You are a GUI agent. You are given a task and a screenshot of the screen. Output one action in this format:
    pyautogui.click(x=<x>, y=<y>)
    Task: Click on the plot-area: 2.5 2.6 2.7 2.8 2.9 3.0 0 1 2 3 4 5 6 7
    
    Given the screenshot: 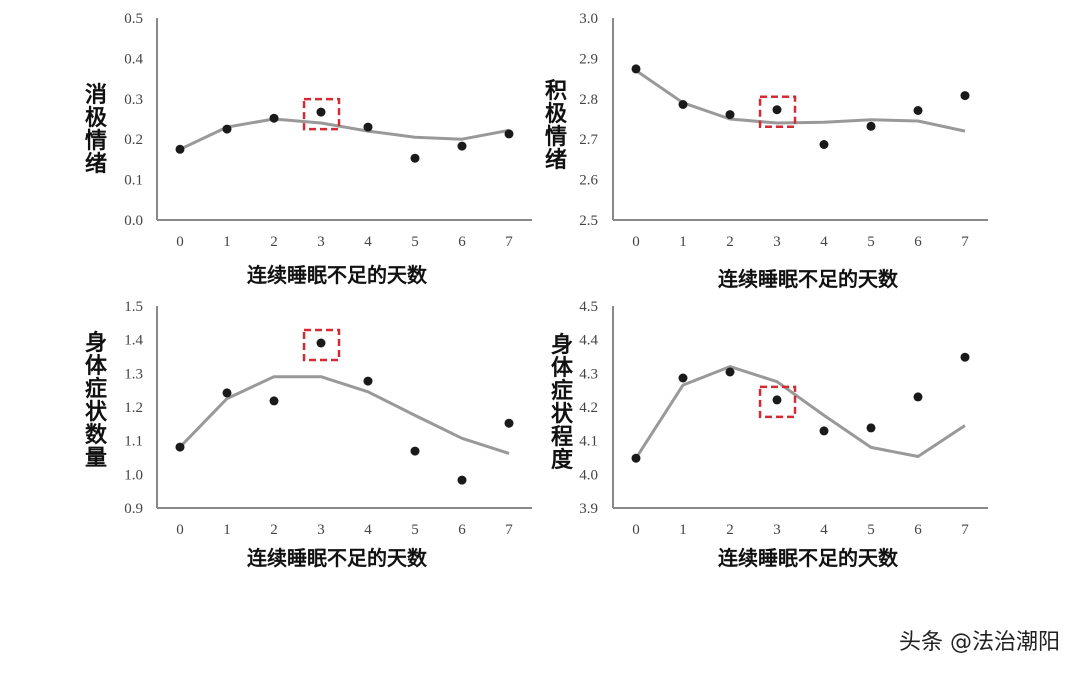 What is the action you would take?
    pyautogui.click(x=783, y=130)
    